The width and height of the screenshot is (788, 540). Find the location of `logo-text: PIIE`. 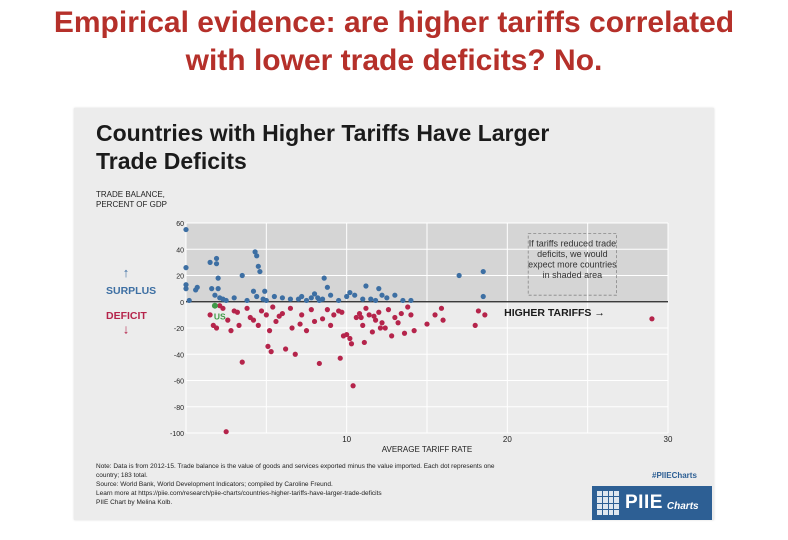

logo-text: PIIE is located at coordinates (644, 502).